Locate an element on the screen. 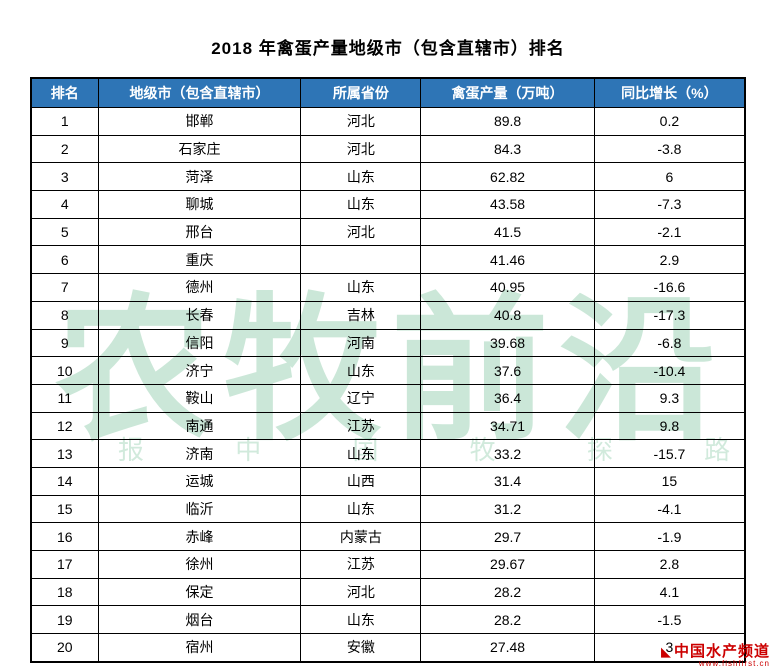 This screenshot has height=671, width=776. table-cell: 6 is located at coordinates (669, 177).